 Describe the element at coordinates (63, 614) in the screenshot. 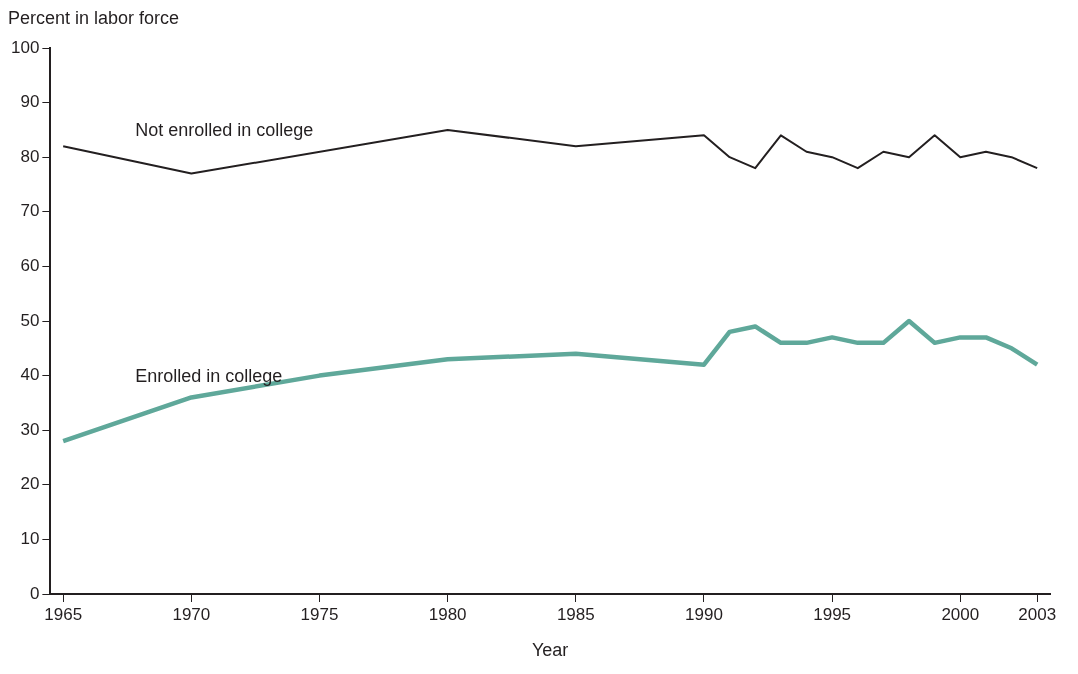

I see `x-tick-label: 1965` at that location.